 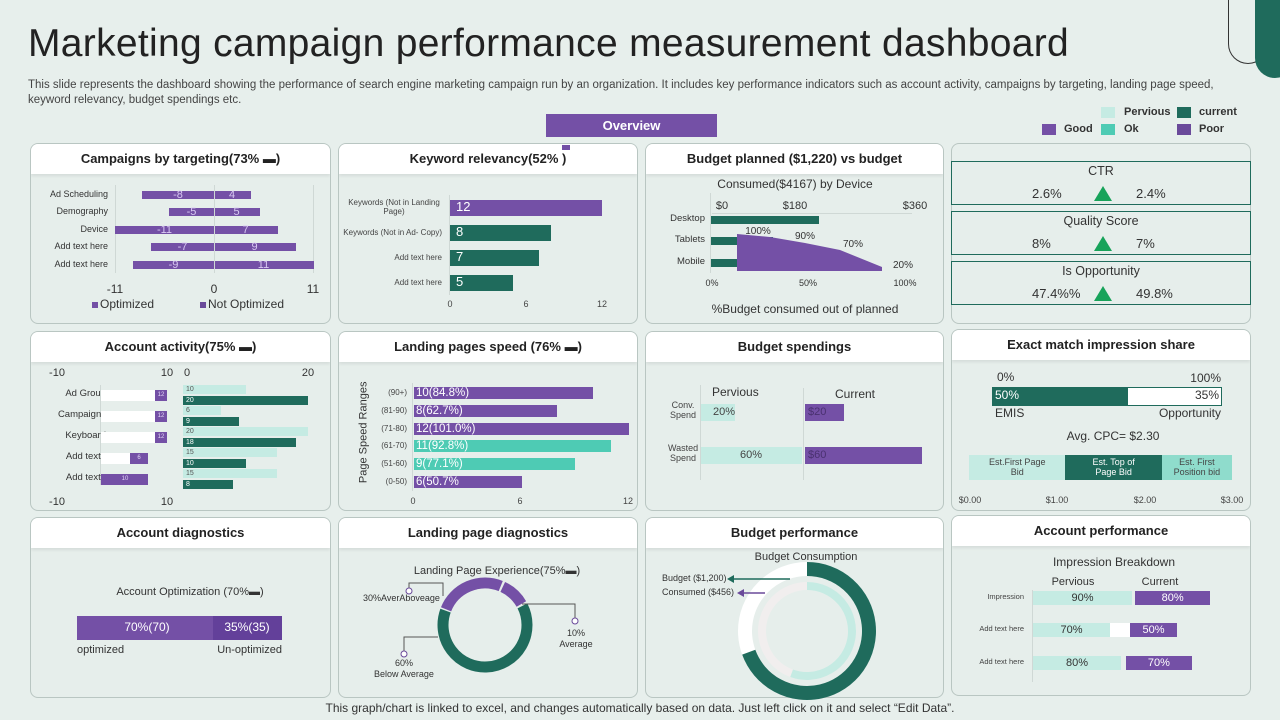 What do you see at coordinates (627, 501) in the screenshot?
I see `tick-label: 12` at bounding box center [627, 501].